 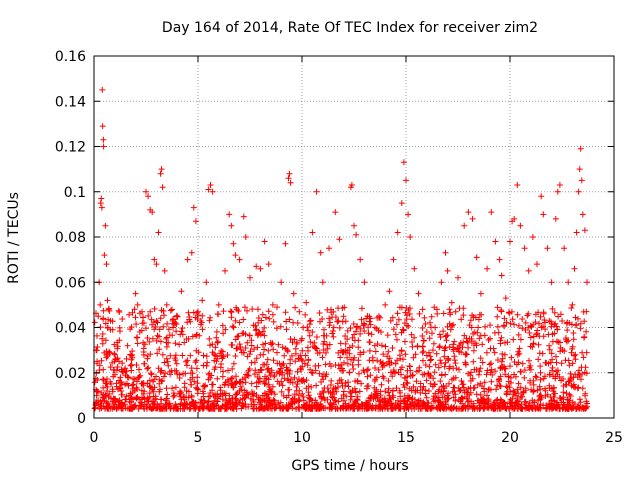 I want to click on y-tick-label: 0.14, so click(x=70, y=102).